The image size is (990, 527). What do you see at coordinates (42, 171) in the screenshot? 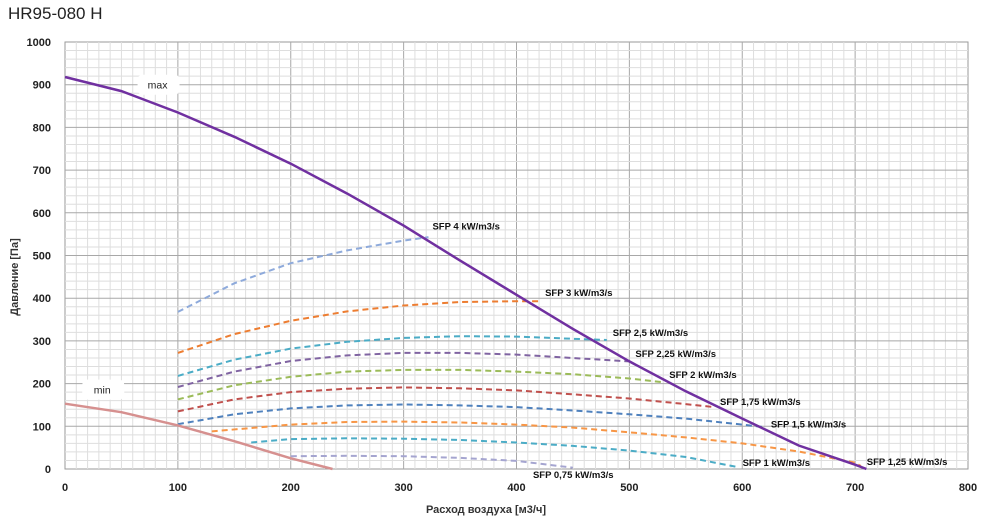
I see `y-tick-label: 700` at bounding box center [42, 171].